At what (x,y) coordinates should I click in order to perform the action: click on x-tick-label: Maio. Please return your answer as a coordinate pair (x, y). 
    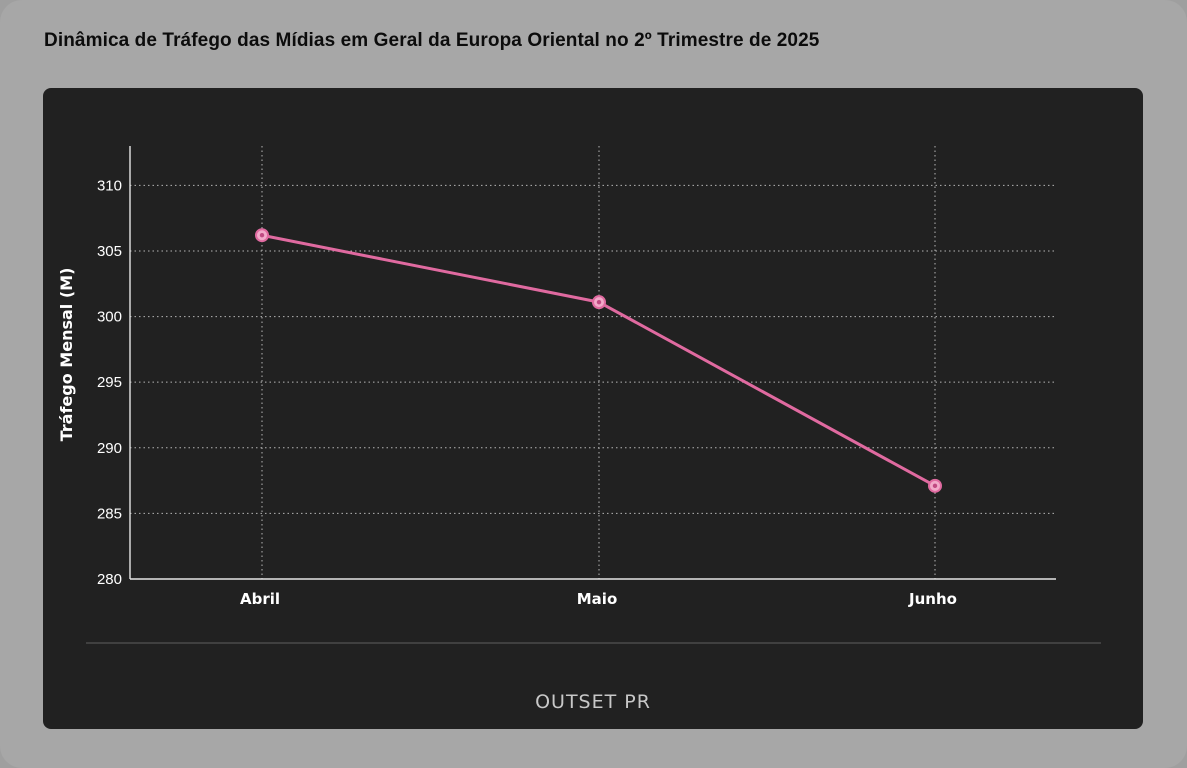
    Looking at the image, I should click on (597, 599).